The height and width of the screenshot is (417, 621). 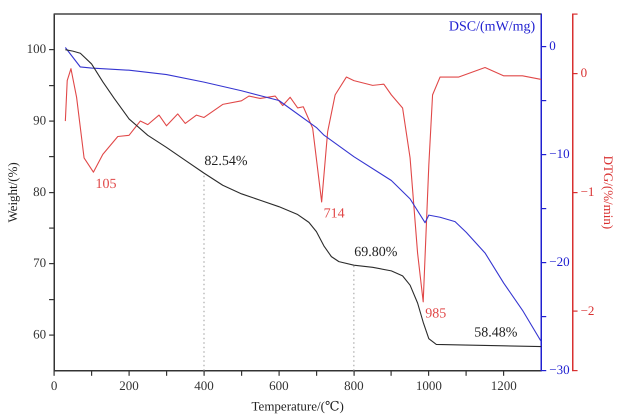 I want to click on y-axis-title: Weight/(%), so click(x=12, y=192).